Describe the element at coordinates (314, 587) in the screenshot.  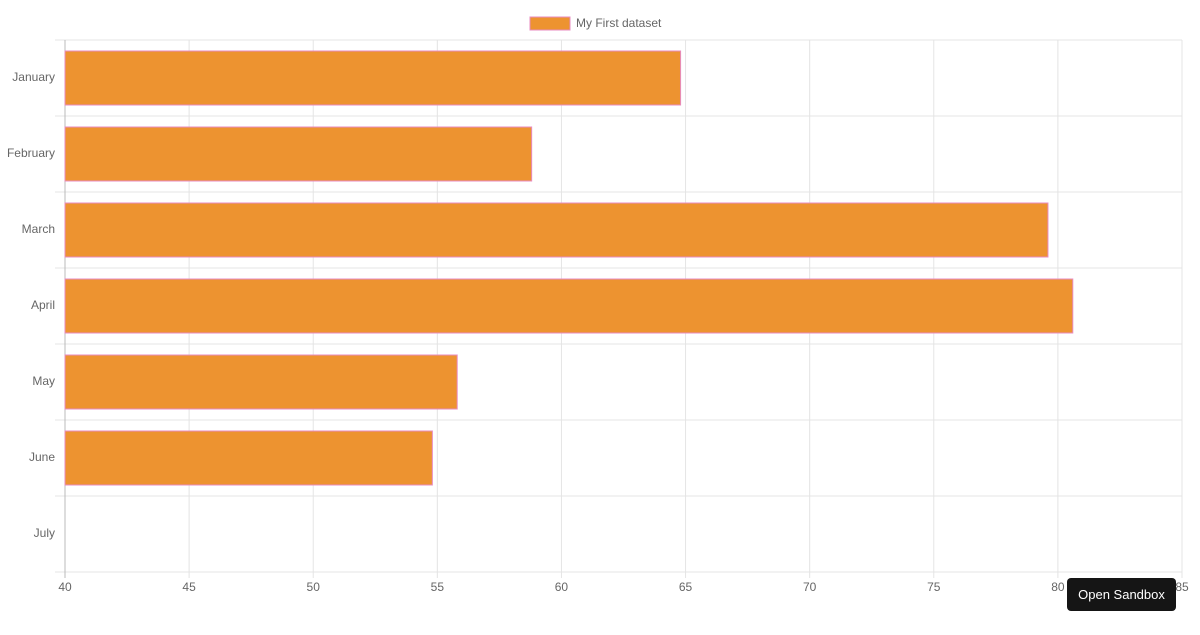
I see `x-tick-label: 50` at that location.